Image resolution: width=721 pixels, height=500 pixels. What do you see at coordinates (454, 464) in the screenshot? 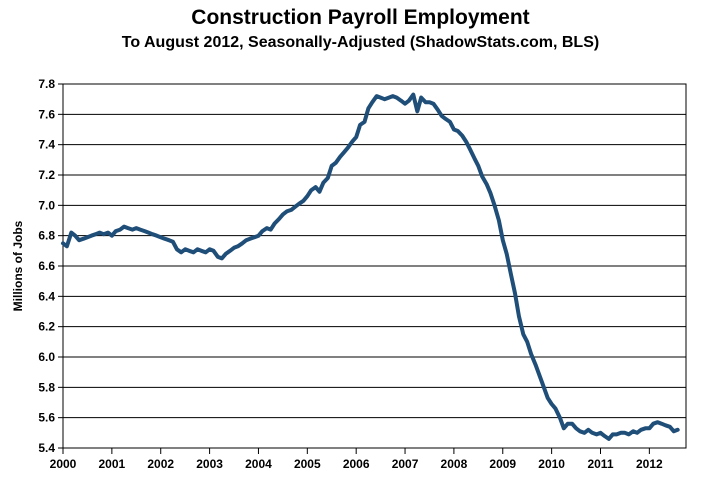
I see `x-tick-label: 2008` at bounding box center [454, 464].